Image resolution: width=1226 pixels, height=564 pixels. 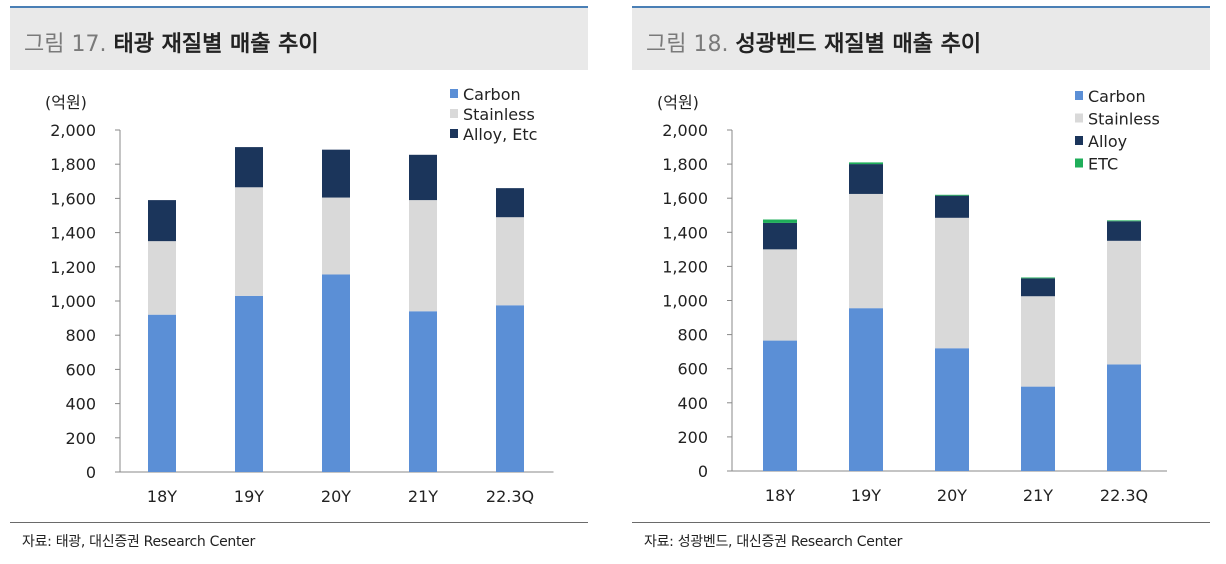 I want to click on legend-label: Alloy, Etc, so click(x=500, y=134).